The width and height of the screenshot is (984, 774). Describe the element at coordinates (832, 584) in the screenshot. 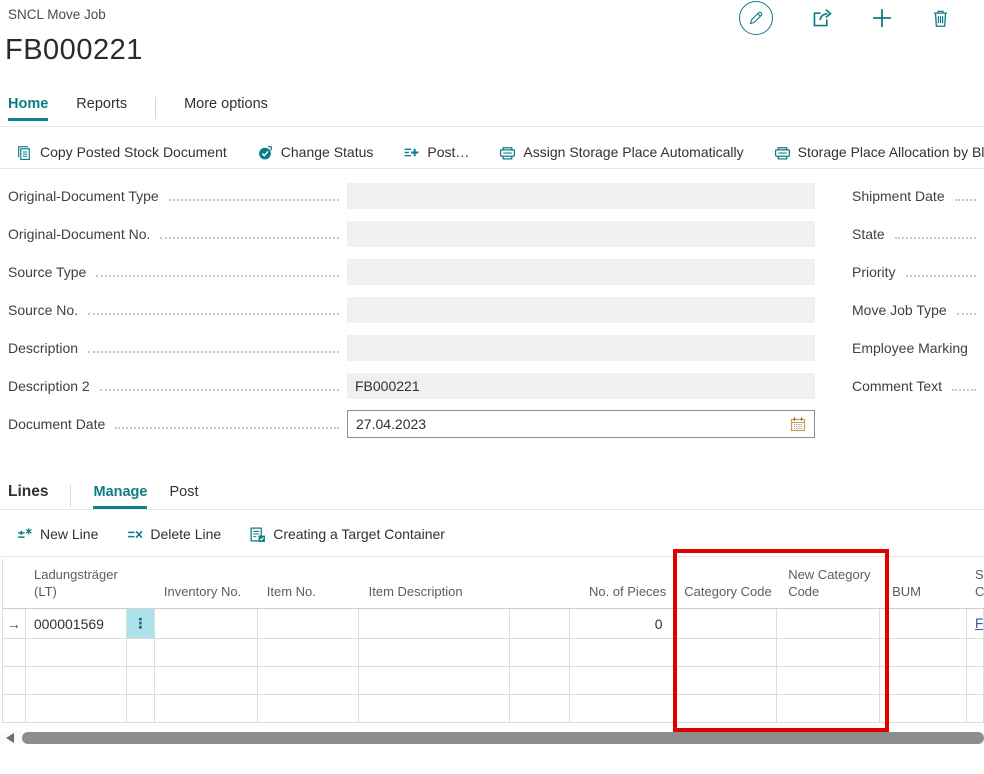

I see `col-header-new-category-code: New Category Code` at that location.